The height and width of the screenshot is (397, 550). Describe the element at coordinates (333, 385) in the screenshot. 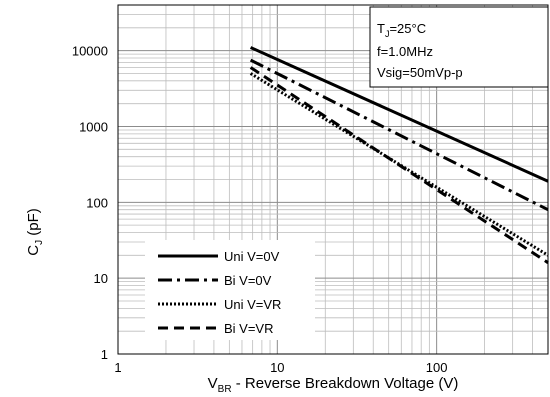

I see `x-axis-label: VBR - Reverse Breakdown Voltage (V)` at that location.